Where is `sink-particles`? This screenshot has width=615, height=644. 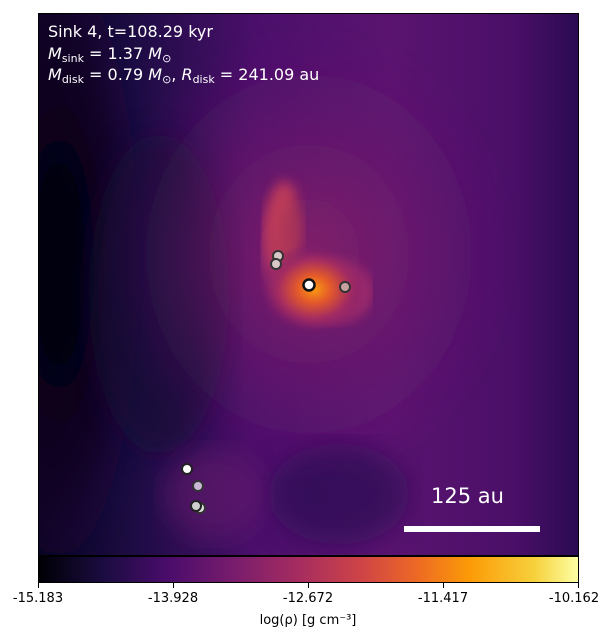 sink-particles is located at coordinates (266, 382).